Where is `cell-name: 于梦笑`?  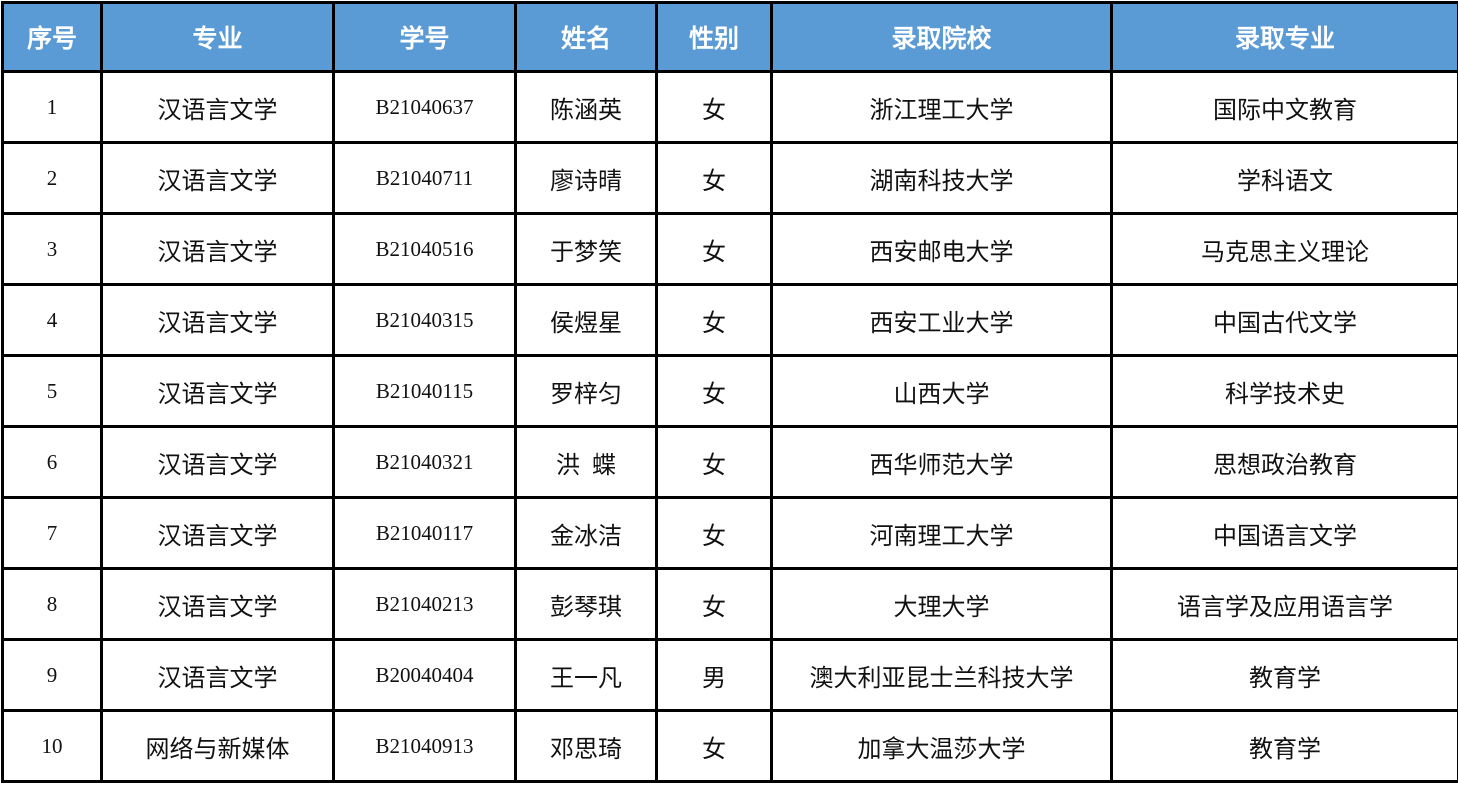 cell-name: 于梦笑 is located at coordinates (586, 249).